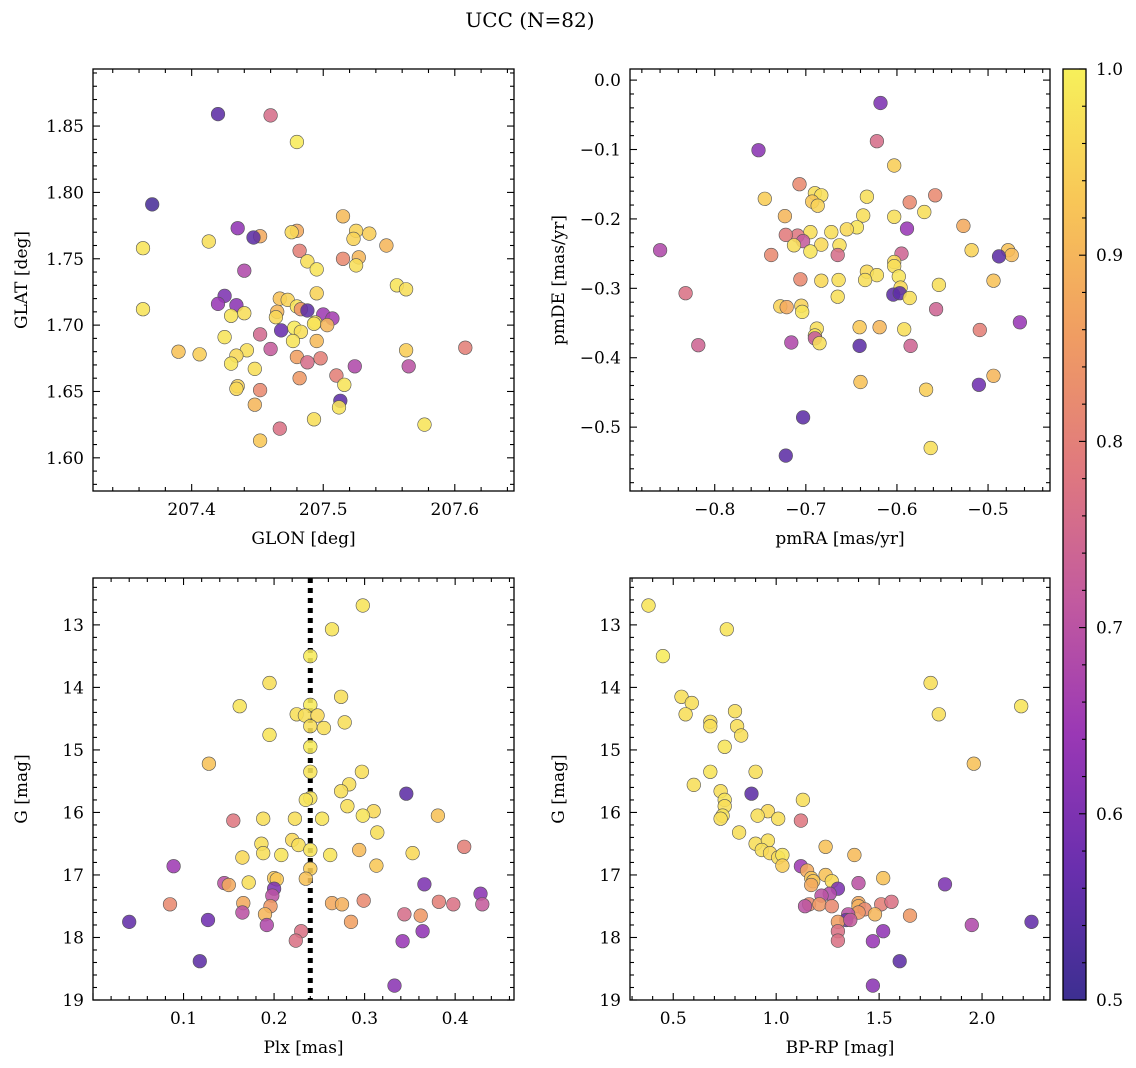 Image resolution: width=1136 pixels, height=1068 pixels. Describe the element at coordinates (529, 20) in the screenshot. I see `figure-title: UCC (N=82)` at that location.